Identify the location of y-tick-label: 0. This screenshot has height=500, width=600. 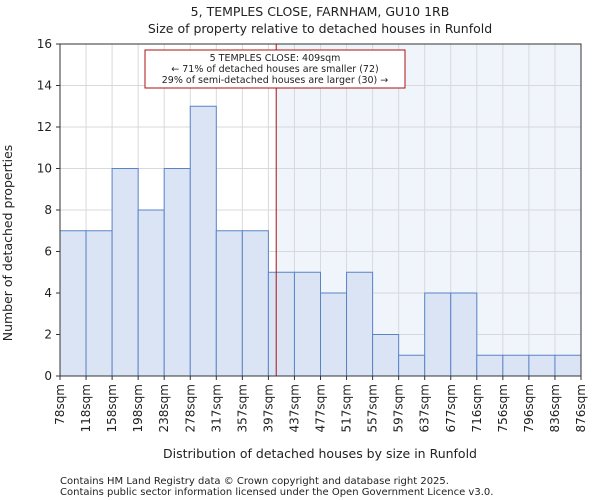
(48, 376).